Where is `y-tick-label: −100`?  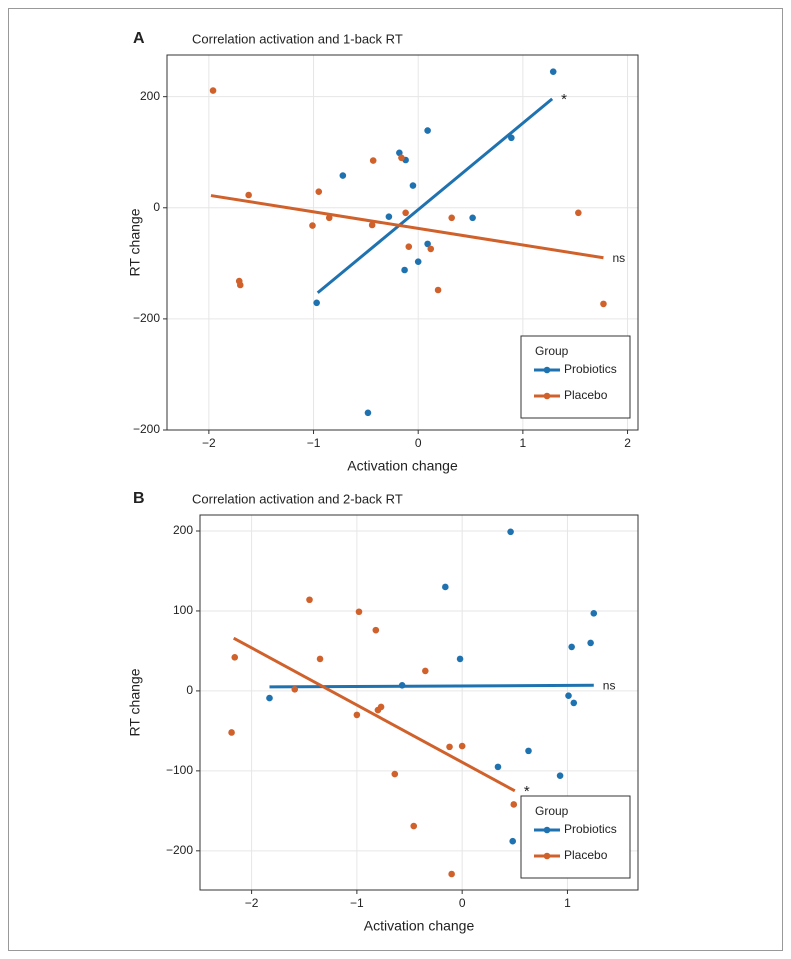
y-tick-label: −100 is located at coordinates (179, 770).